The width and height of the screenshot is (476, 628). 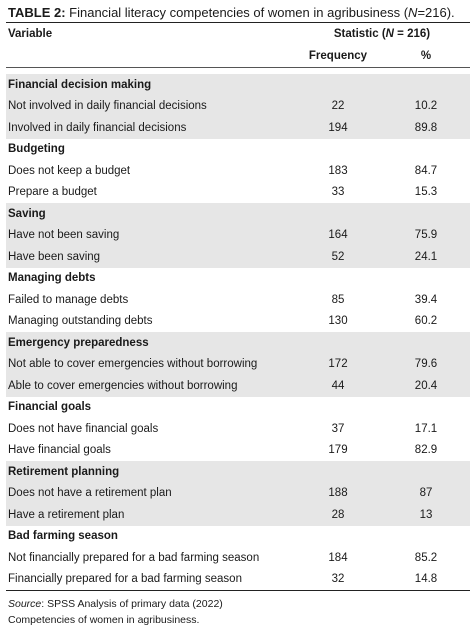 I want to click on row-label: Involved in daily financial decisions, so click(x=150, y=128).